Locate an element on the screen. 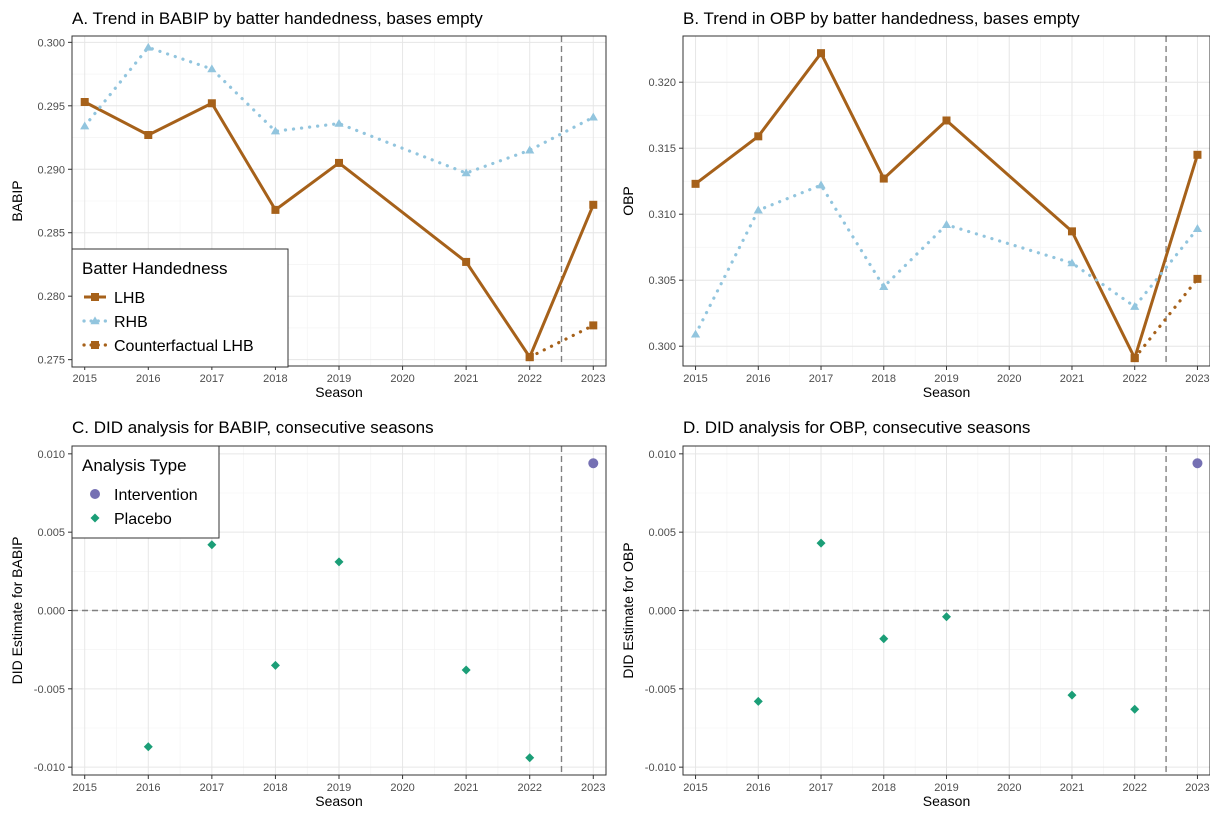  y-axis-title: OBP is located at coordinates (628, 201).